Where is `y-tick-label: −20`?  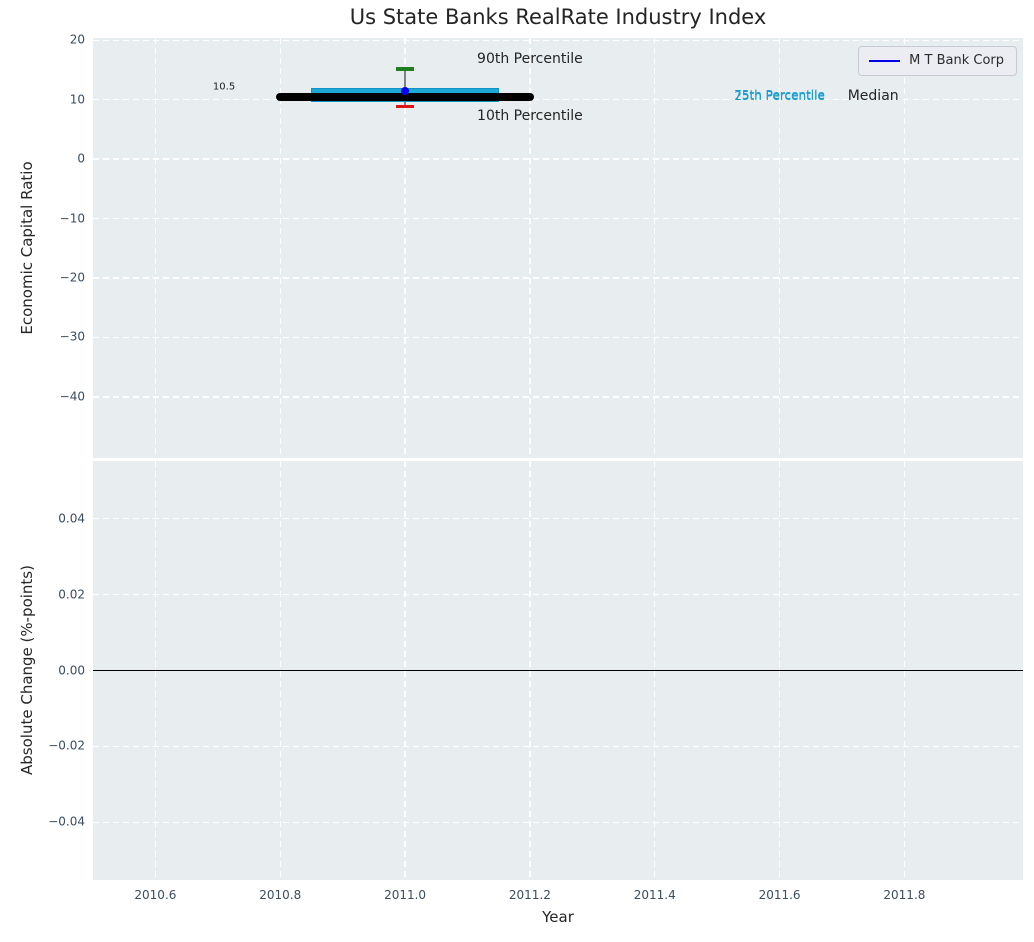 y-tick-label: −20 is located at coordinates (72, 277).